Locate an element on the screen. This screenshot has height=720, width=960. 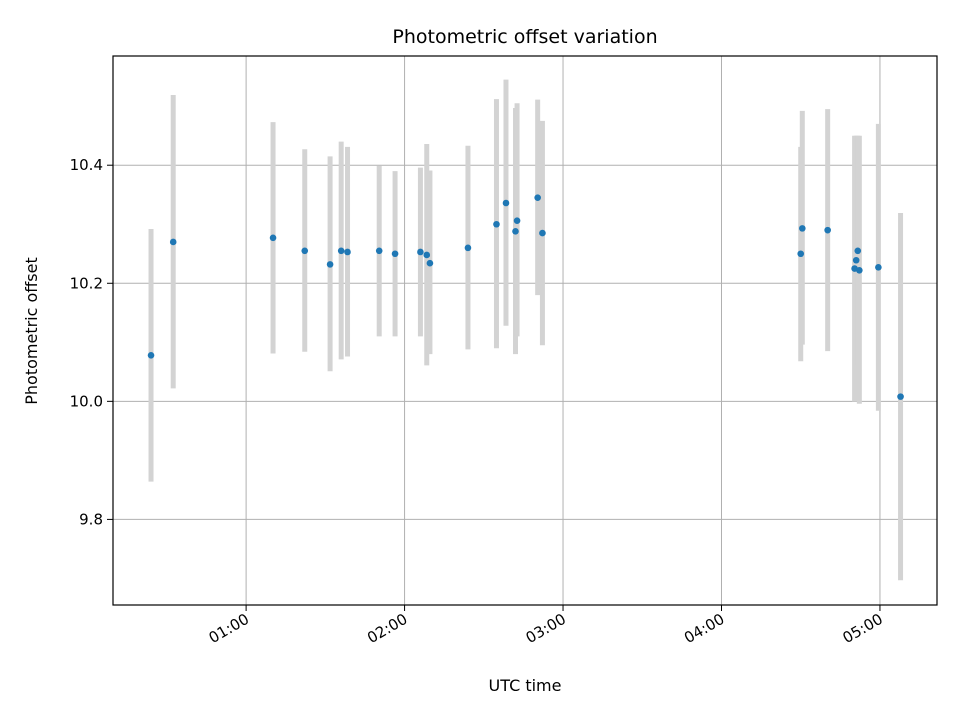
y-axis: 9.8 10.0 10.2 10.4 is located at coordinates (91, 342).